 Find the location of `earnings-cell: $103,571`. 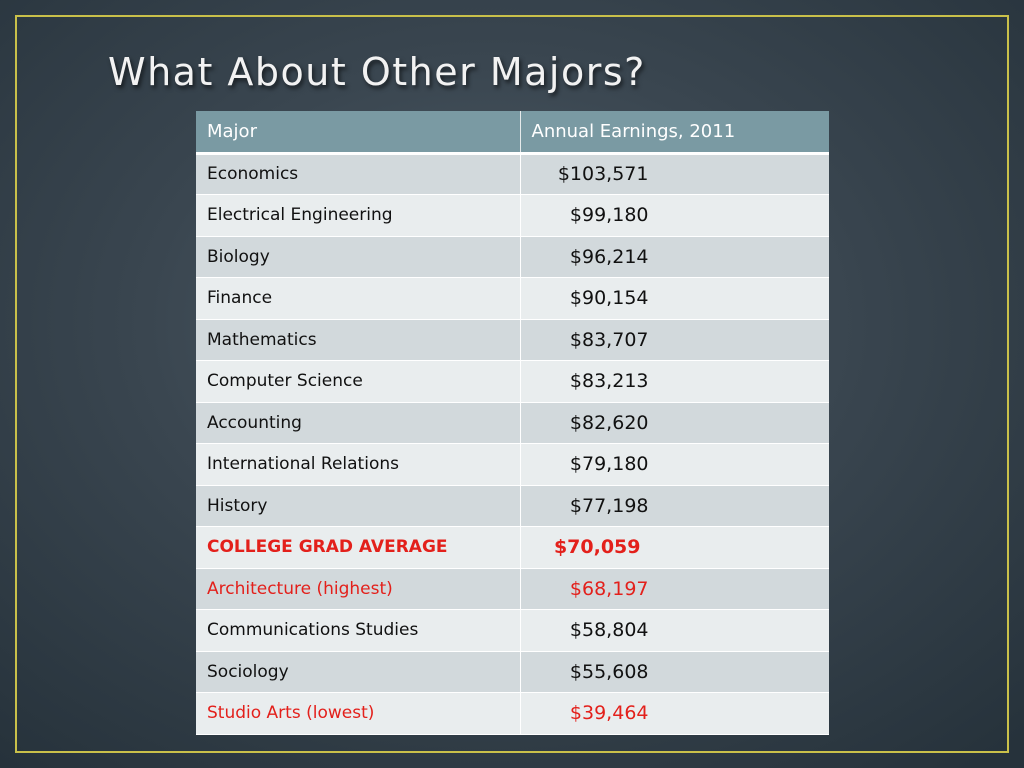

earnings-cell: $103,571 is located at coordinates (674, 174).